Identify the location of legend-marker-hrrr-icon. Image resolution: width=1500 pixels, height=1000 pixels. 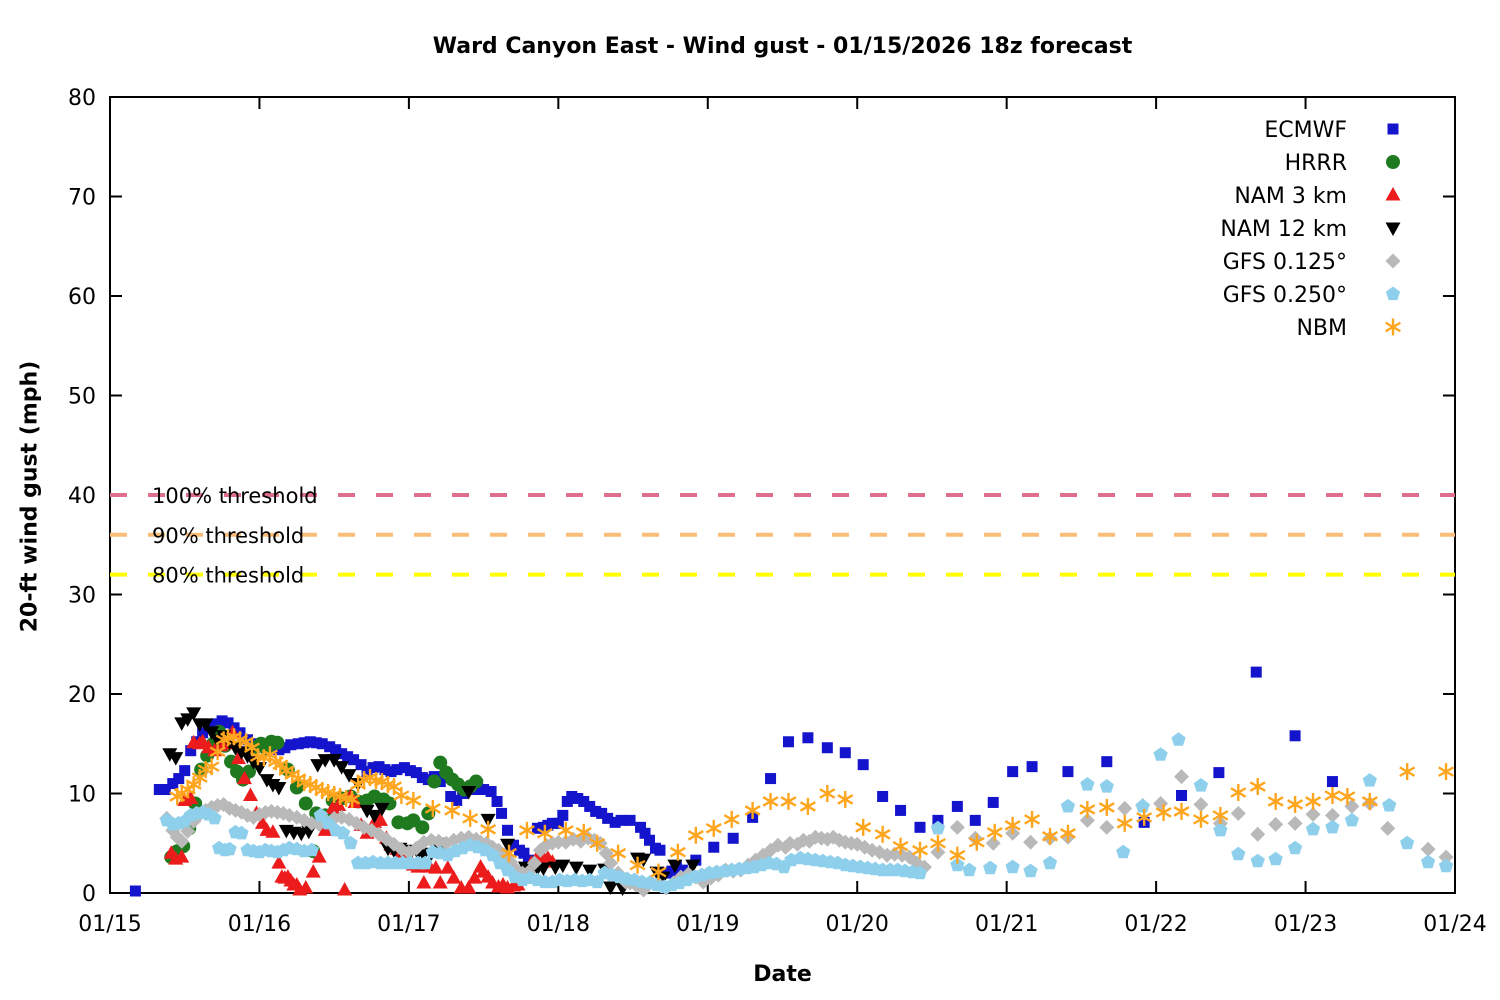
(1393, 162).